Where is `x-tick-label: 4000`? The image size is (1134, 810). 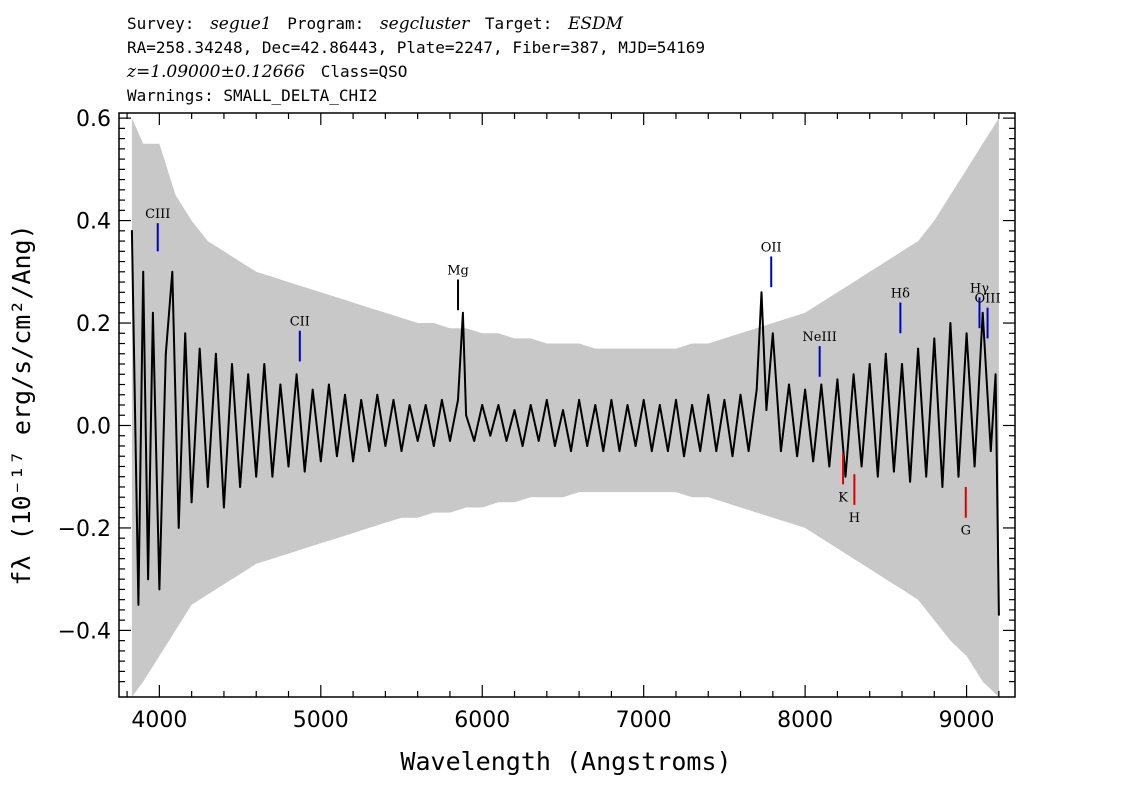
x-tick-label: 4000 is located at coordinates (159, 720).